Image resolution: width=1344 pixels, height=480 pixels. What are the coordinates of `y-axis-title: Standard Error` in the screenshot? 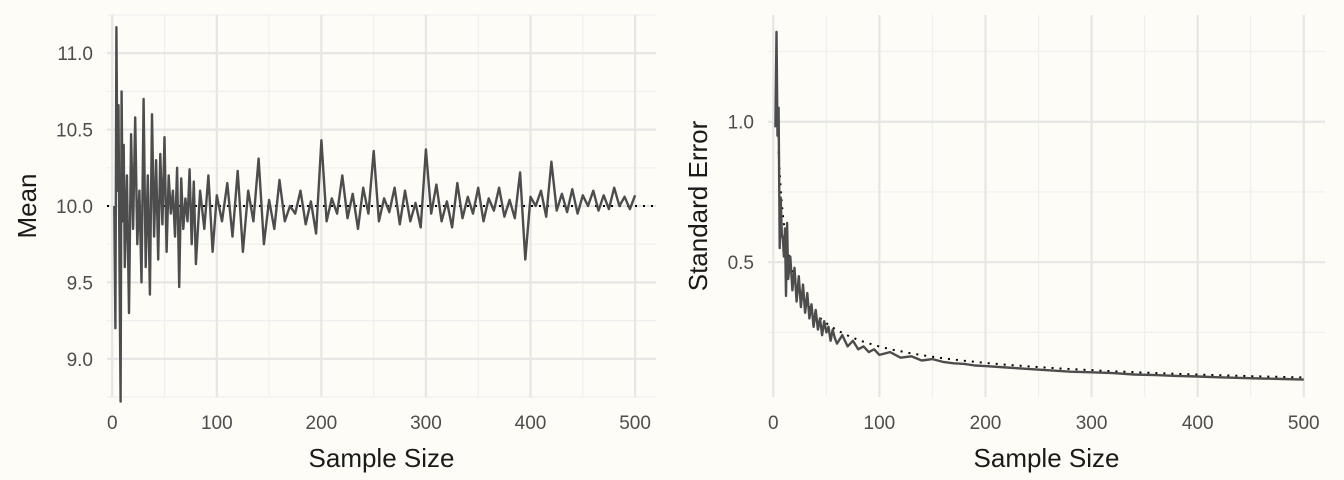 It's located at (698, 205).